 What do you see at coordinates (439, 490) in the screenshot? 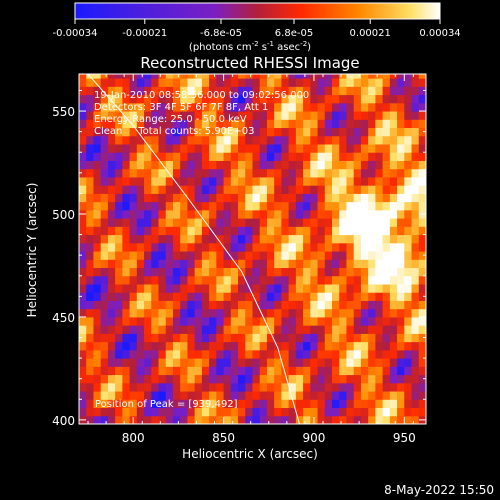
I see `timestamp: 8-May-2022 15:50` at bounding box center [439, 490].